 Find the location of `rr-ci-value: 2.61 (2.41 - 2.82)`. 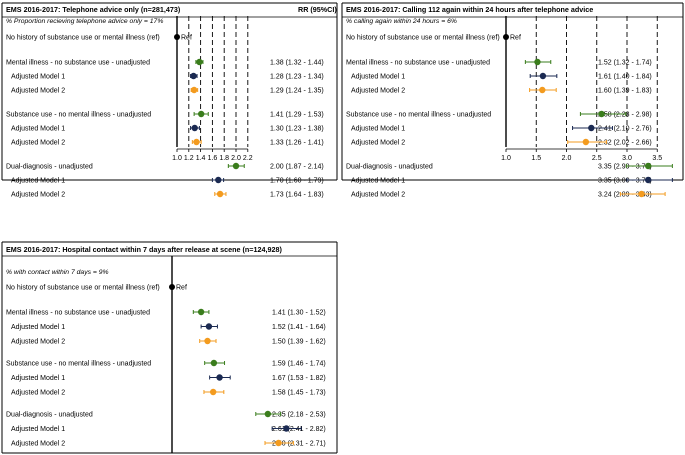

rr-ci-value: 2.61 (2.41 - 2.82) is located at coordinates (299, 429).